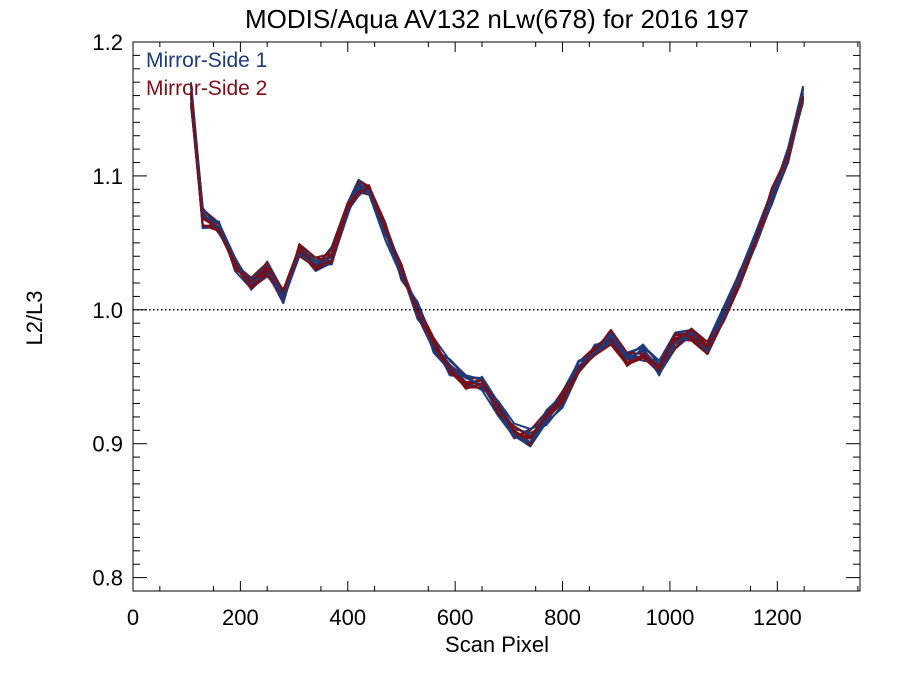  I want to click on y-tick-label: 1.2, so click(107, 42).